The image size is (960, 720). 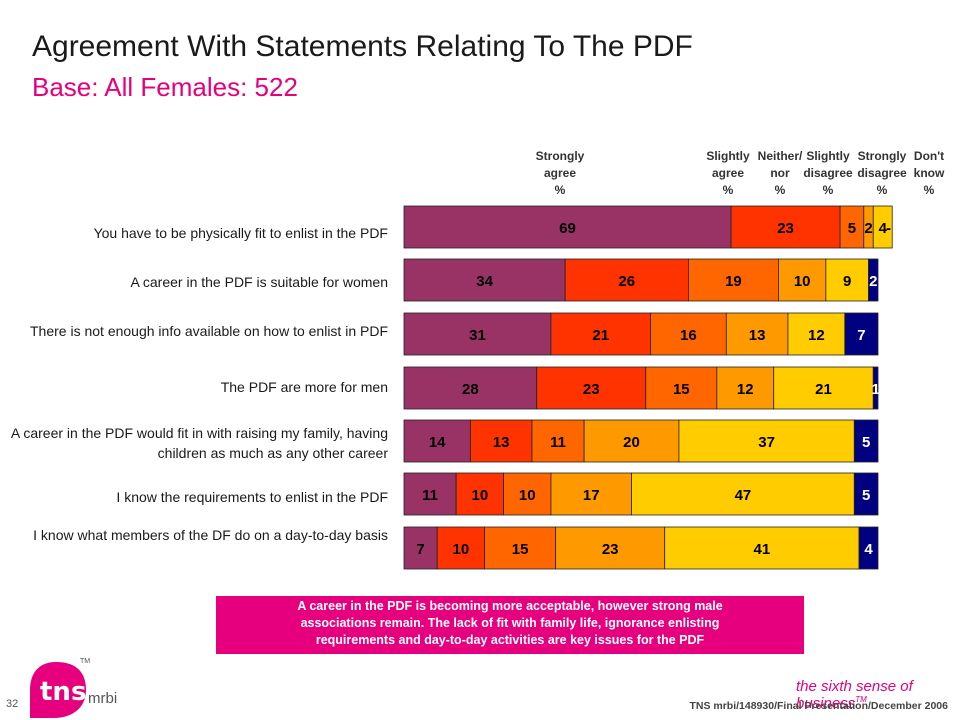 What do you see at coordinates (12, 704) in the screenshot?
I see `page-number: 32` at bounding box center [12, 704].